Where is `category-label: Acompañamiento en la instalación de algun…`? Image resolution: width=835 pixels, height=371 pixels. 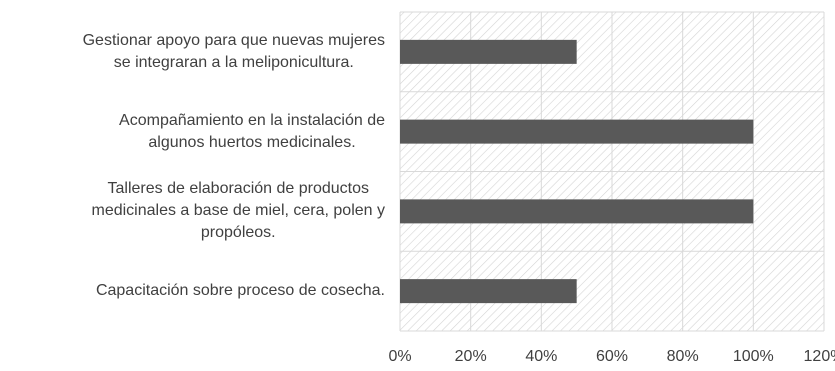
category-label: Acompañamiento en la instalación de algun… is located at coordinates (252, 132).